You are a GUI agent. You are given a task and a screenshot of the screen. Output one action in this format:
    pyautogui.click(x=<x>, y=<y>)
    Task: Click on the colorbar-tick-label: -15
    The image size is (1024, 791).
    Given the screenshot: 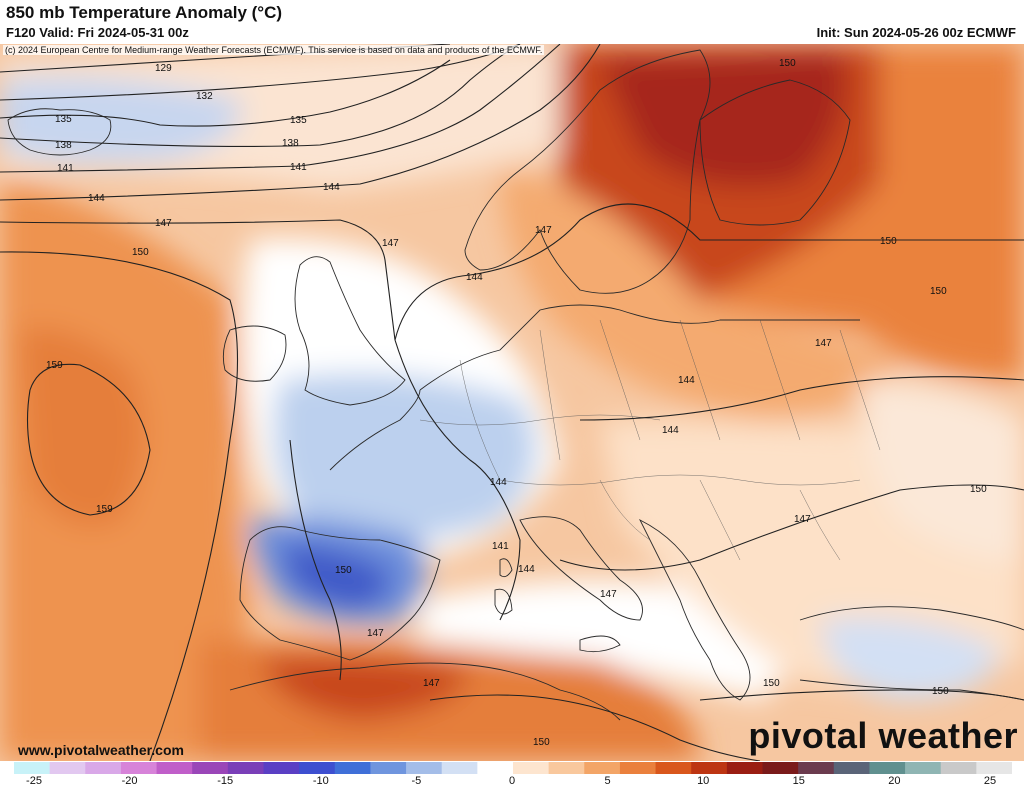 What is the action you would take?
    pyautogui.click(x=225, y=781)
    